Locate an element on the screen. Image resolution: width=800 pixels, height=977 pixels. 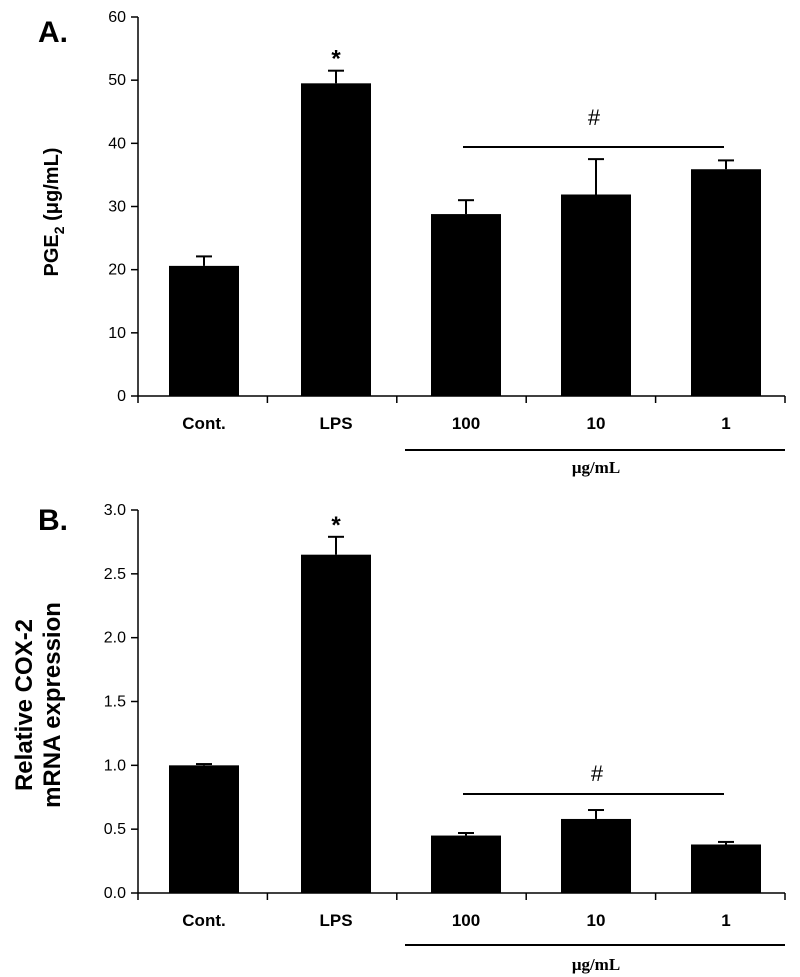
panel-a-category-label: LPS is located at coordinates (335, 423).